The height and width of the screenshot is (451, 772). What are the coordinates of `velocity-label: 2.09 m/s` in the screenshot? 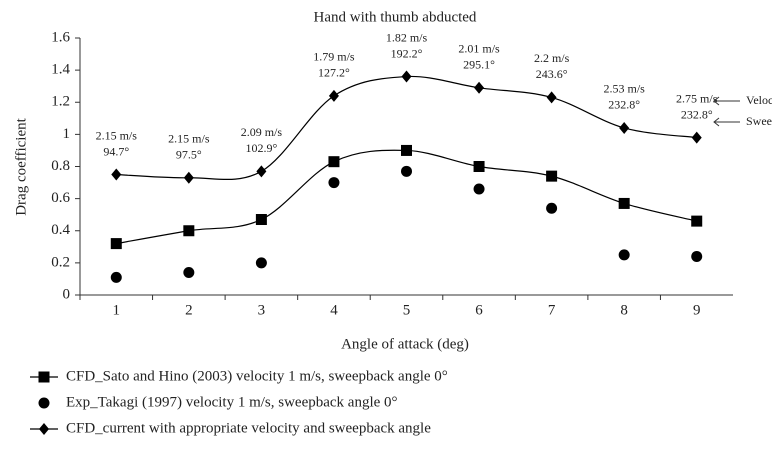 It's located at (262, 132).